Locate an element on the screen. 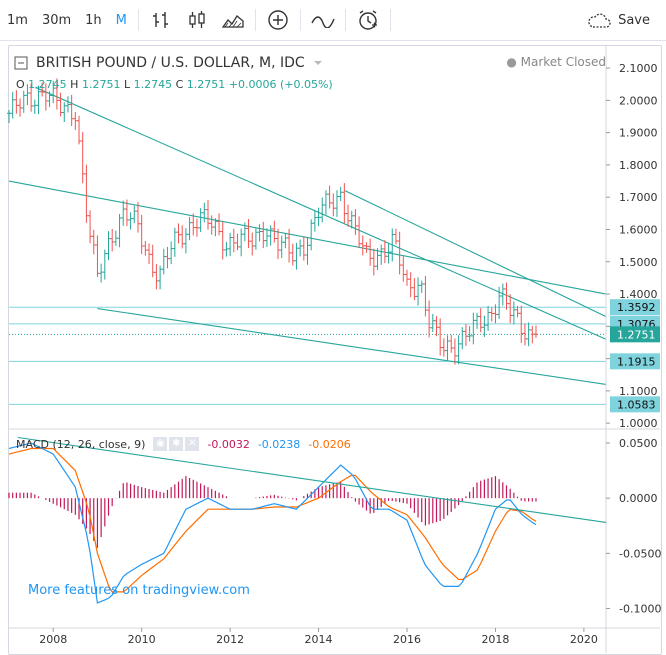 The image size is (666, 655). interval-1h: 1h is located at coordinates (93, 20).